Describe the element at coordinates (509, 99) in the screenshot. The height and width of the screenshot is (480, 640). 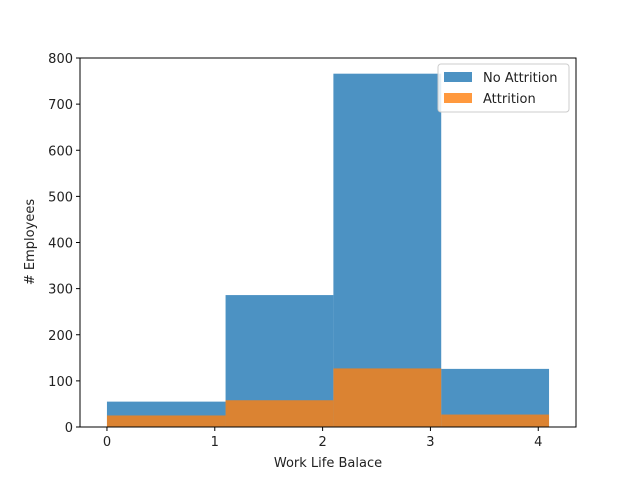
I see `legend-label-attrition: Attrition` at that location.